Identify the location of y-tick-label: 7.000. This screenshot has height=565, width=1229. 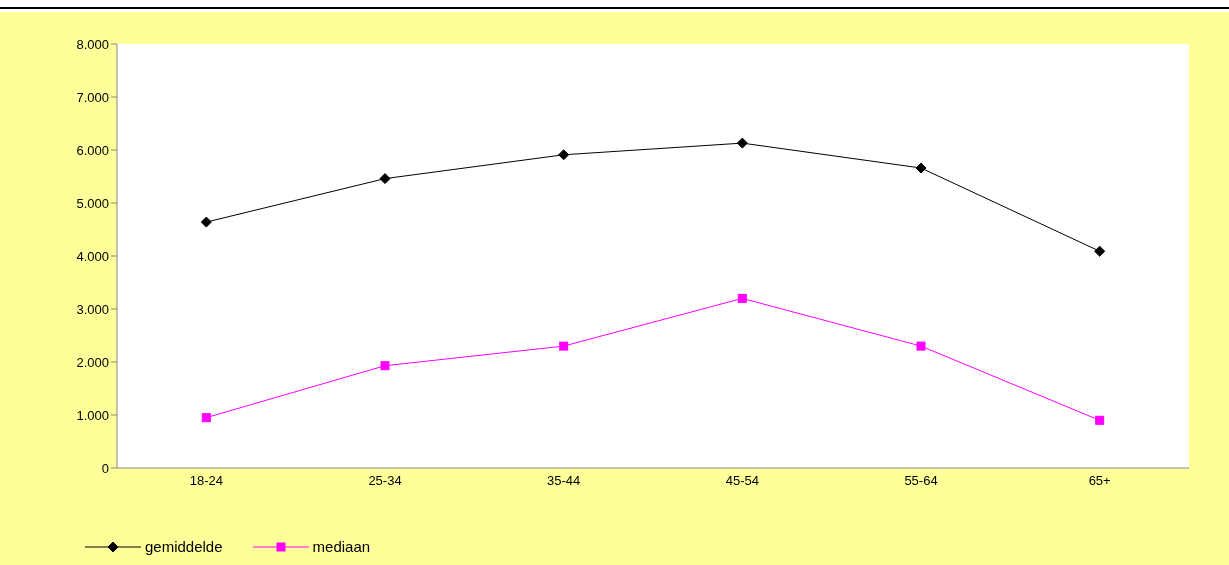
(92, 97).